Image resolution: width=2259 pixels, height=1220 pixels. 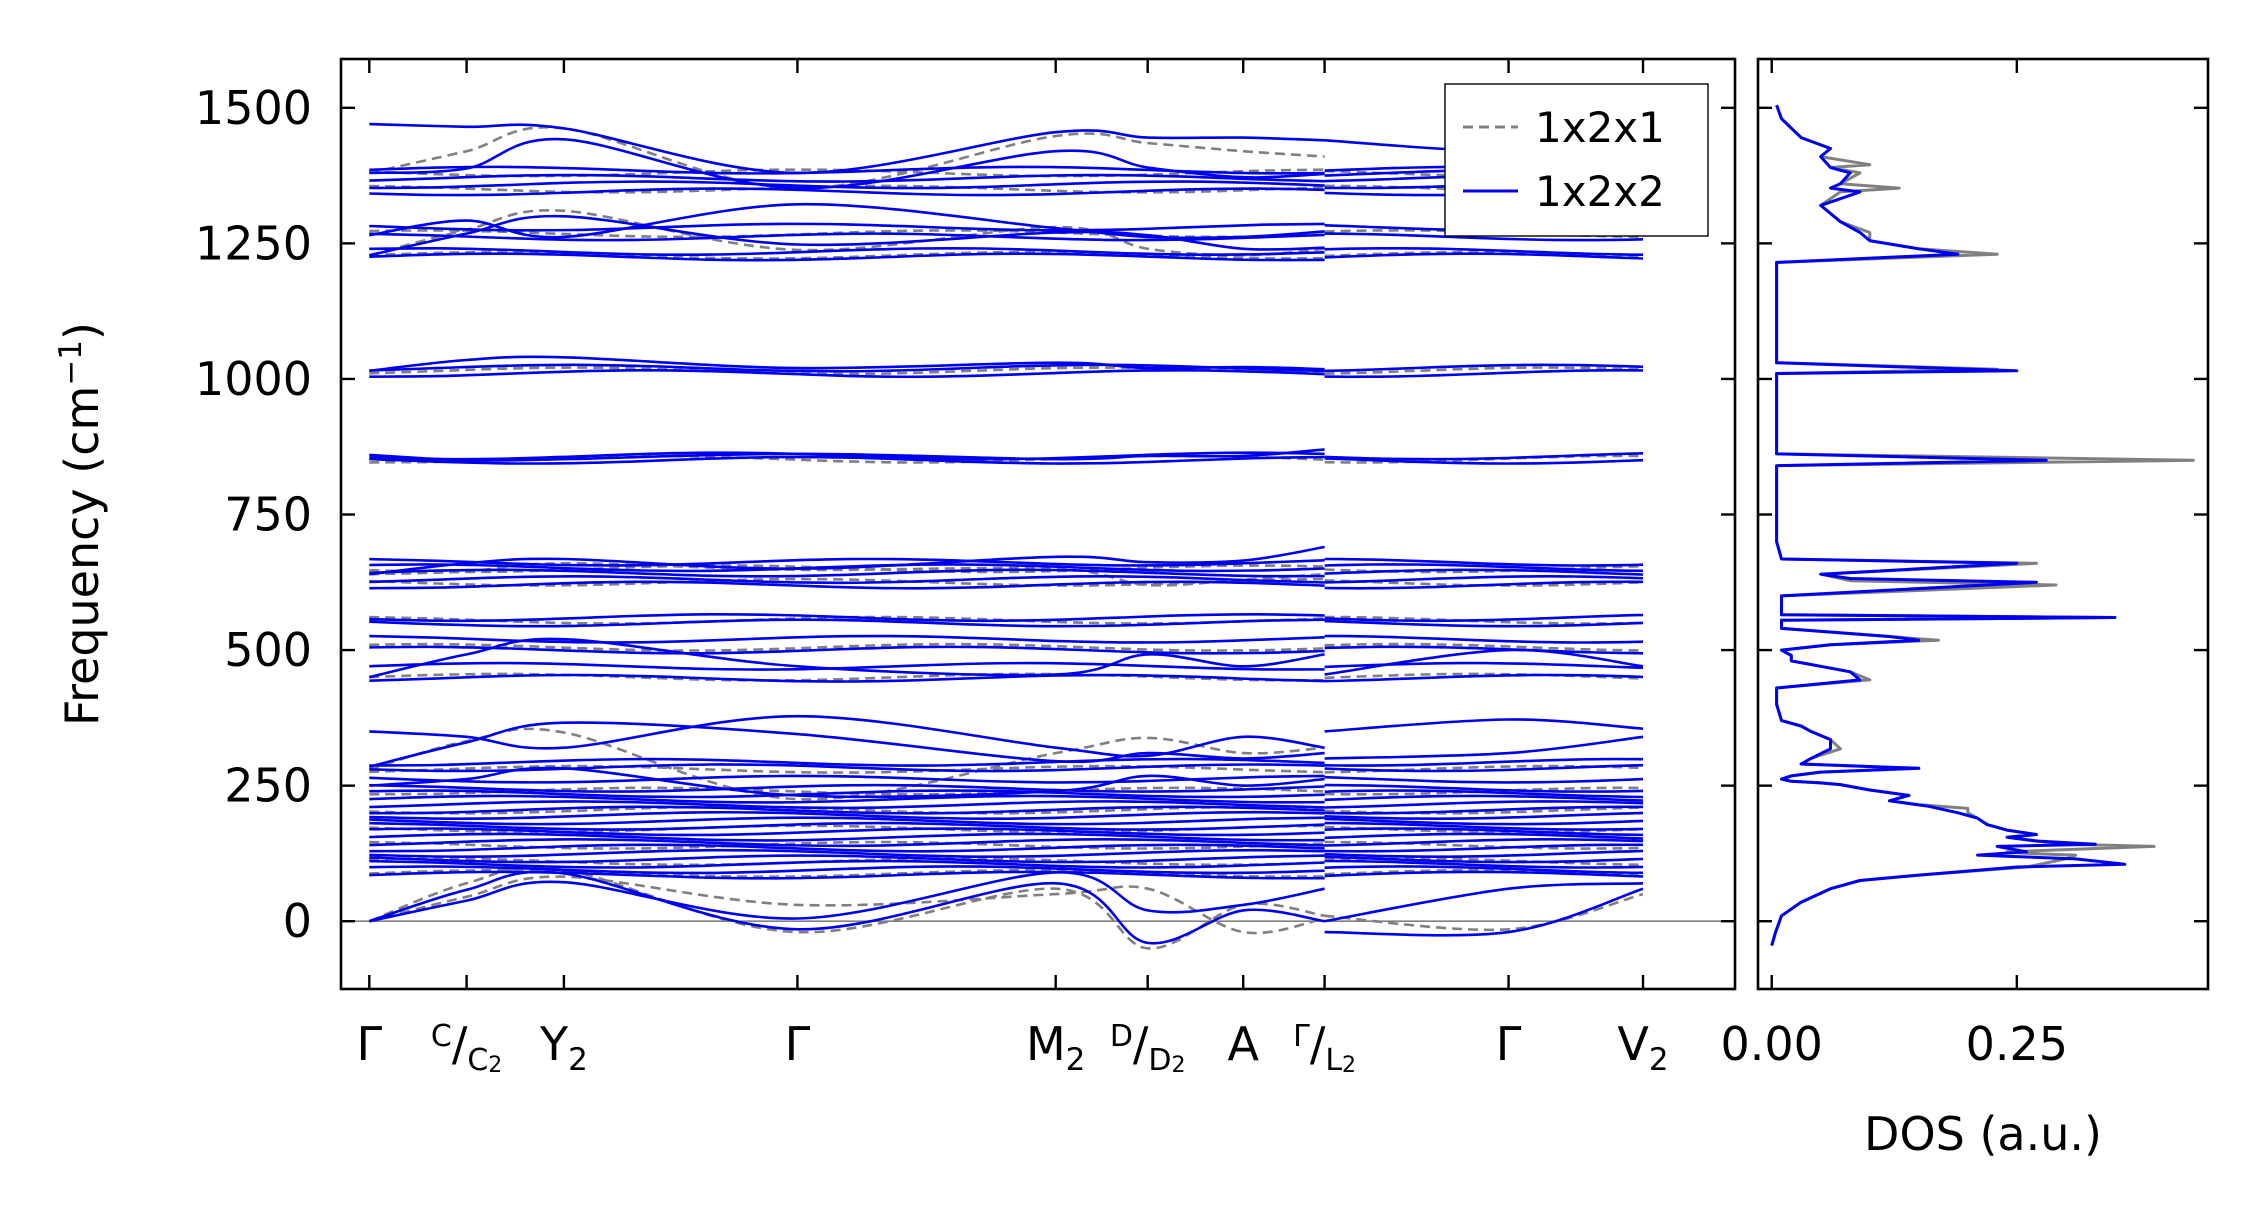 I want to click on 1x2x2-band-36-0, so click(x=847, y=251).